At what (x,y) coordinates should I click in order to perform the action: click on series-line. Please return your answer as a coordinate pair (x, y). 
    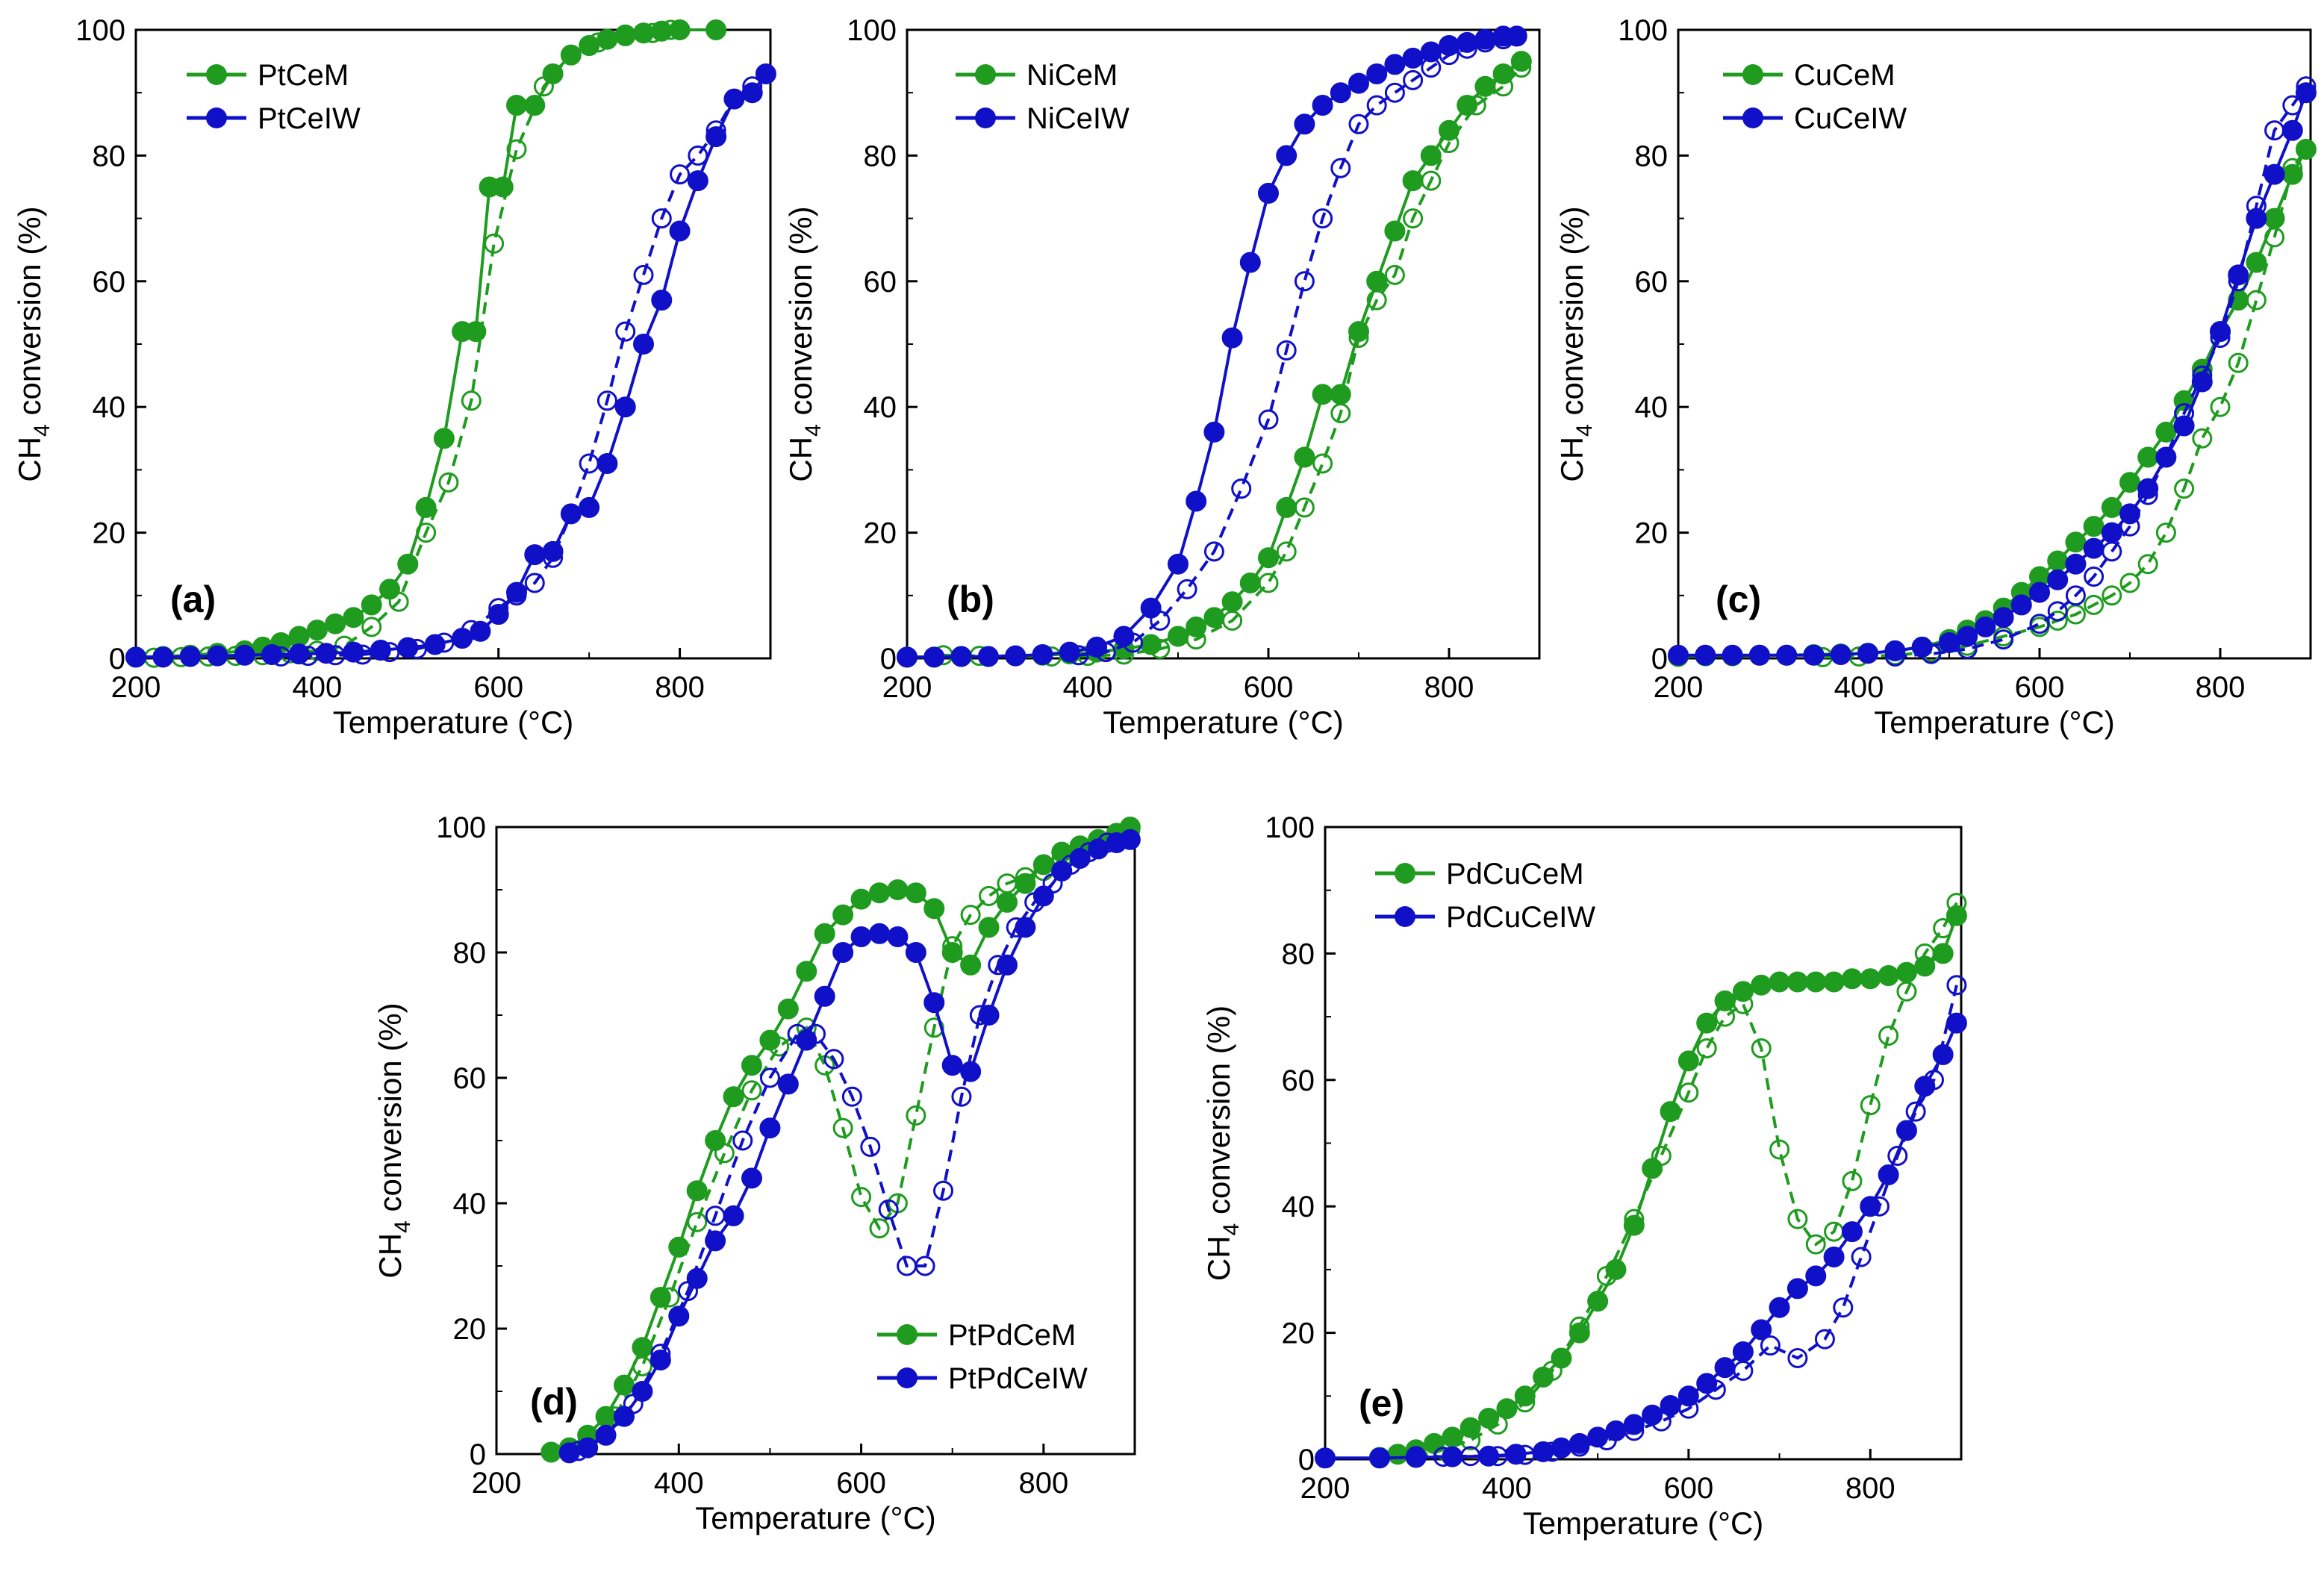
    Looking at the image, I should click on (413, 344).